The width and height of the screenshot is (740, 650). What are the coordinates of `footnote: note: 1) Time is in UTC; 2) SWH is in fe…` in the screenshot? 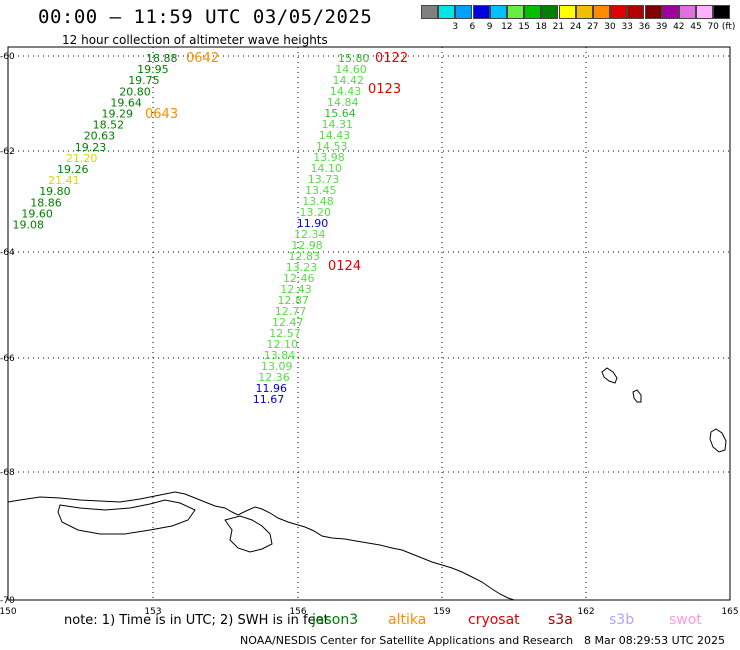 It's located at (196, 620).